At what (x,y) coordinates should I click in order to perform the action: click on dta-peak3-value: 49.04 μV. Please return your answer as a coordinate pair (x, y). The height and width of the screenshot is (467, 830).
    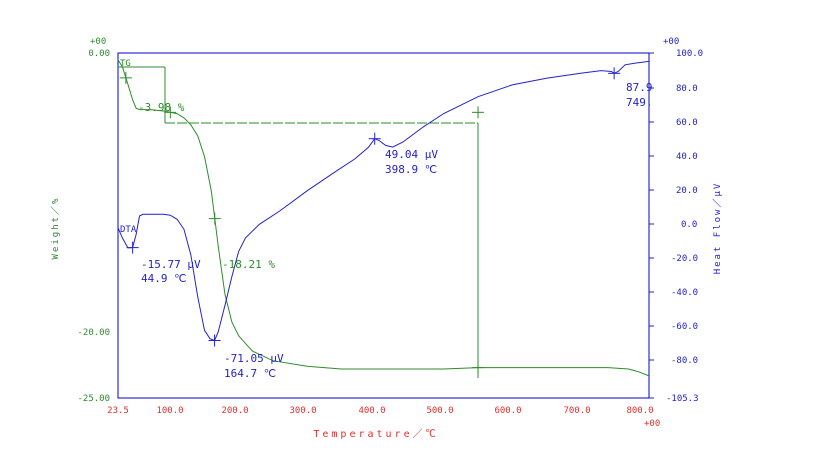
    Looking at the image, I should click on (411, 154).